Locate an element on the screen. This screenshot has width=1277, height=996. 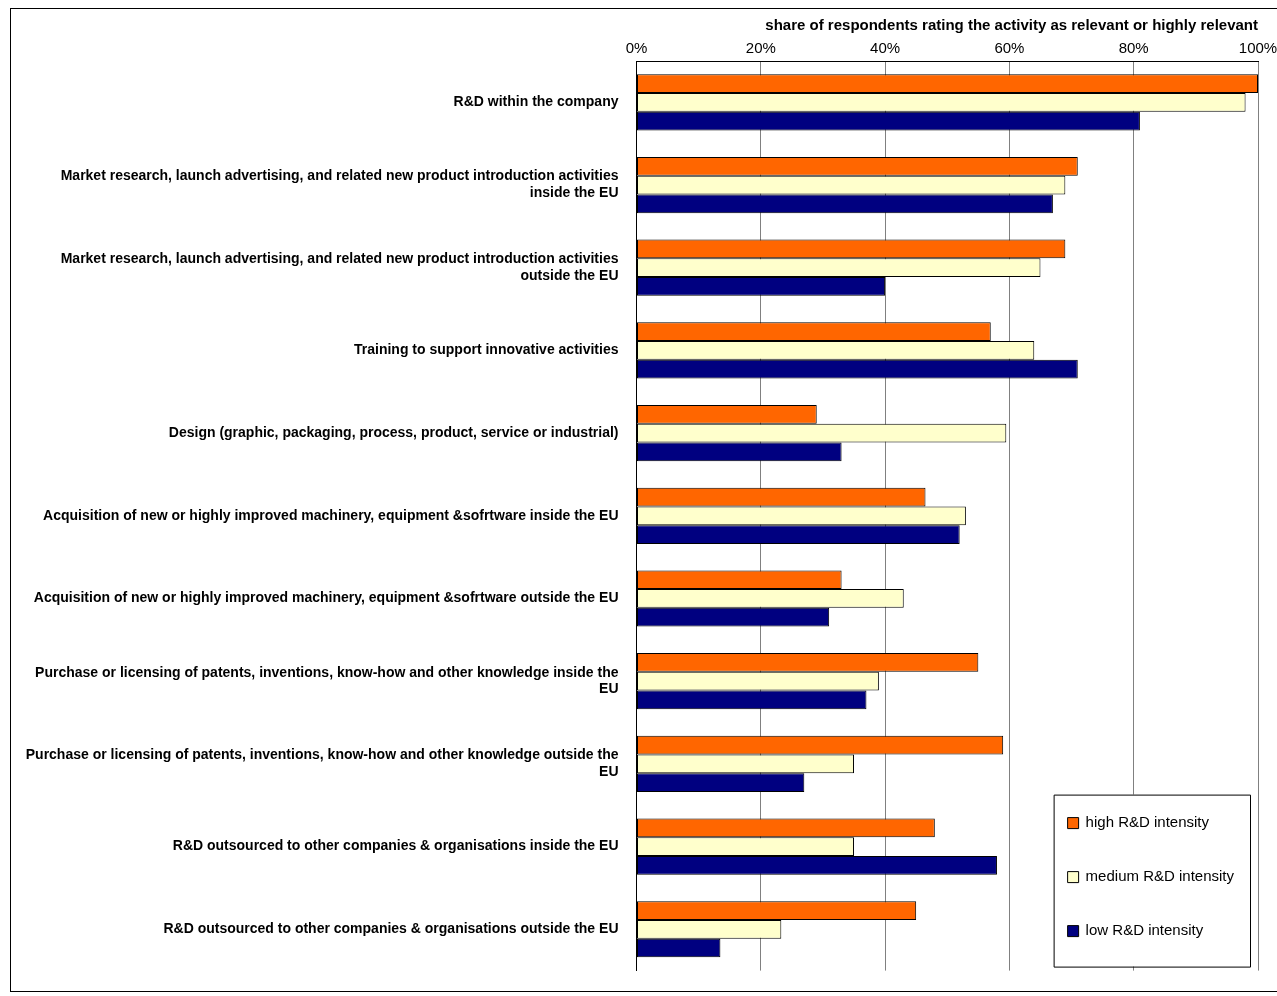
x-tick-label: 60% is located at coordinates (1009, 48).